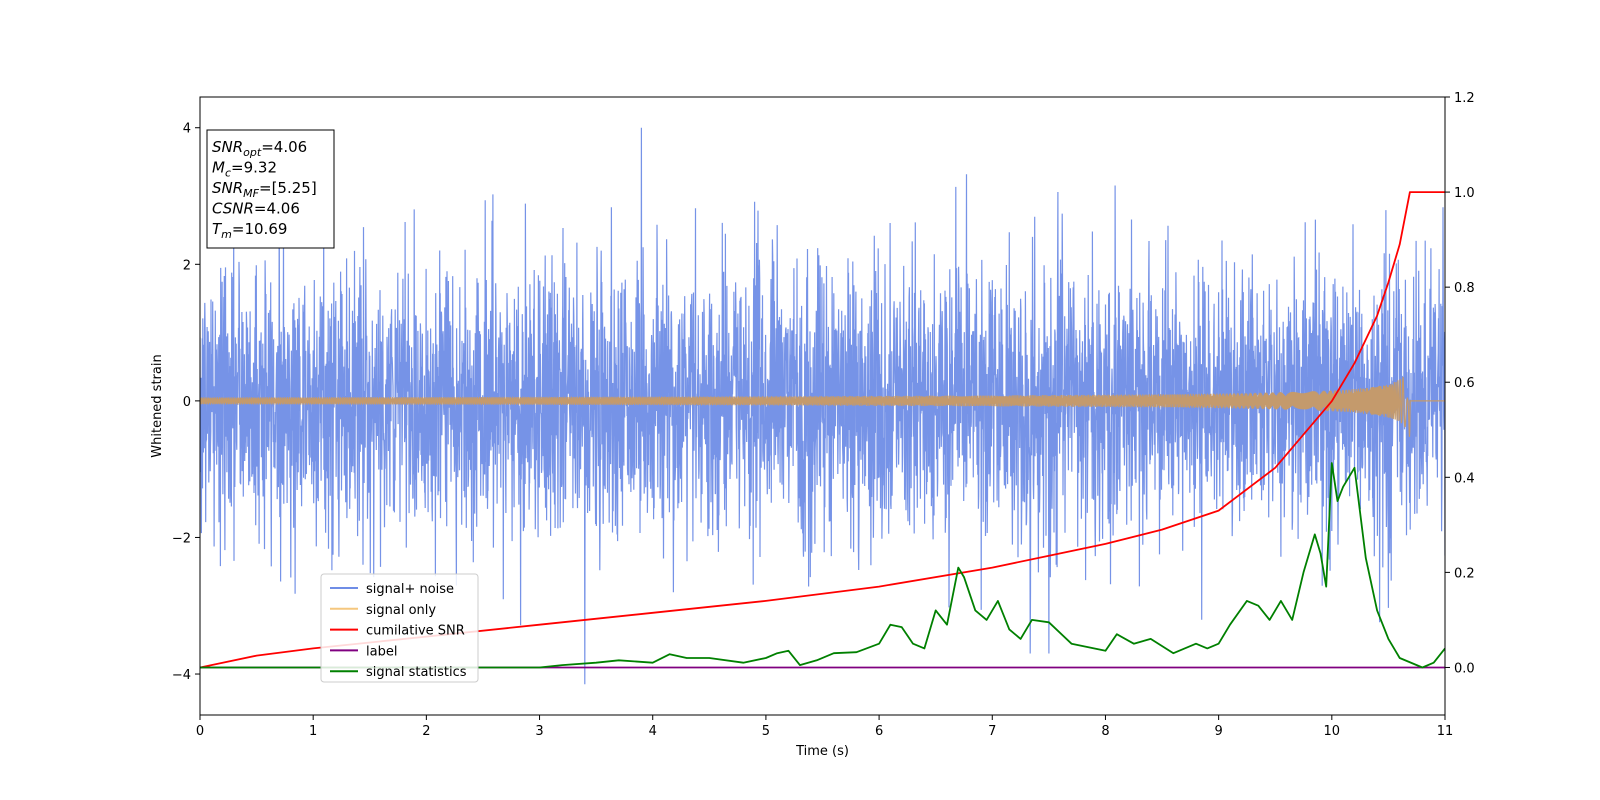 This screenshot has width=1600, height=800. What do you see at coordinates (416, 672) in the screenshot?
I see `legend-entry: signal statistics` at bounding box center [416, 672].